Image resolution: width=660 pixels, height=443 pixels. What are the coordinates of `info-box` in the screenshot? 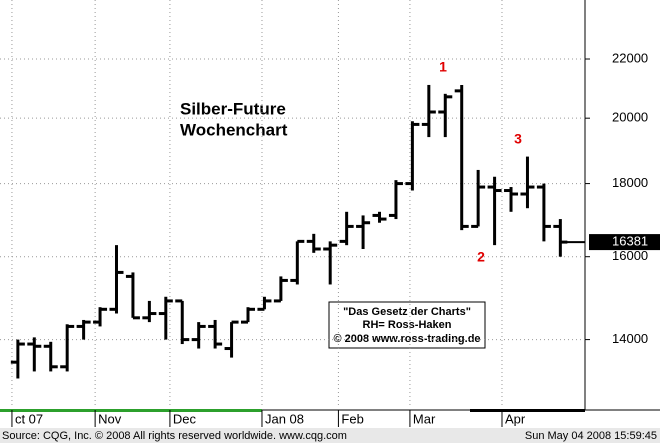 It's located at (407, 325).